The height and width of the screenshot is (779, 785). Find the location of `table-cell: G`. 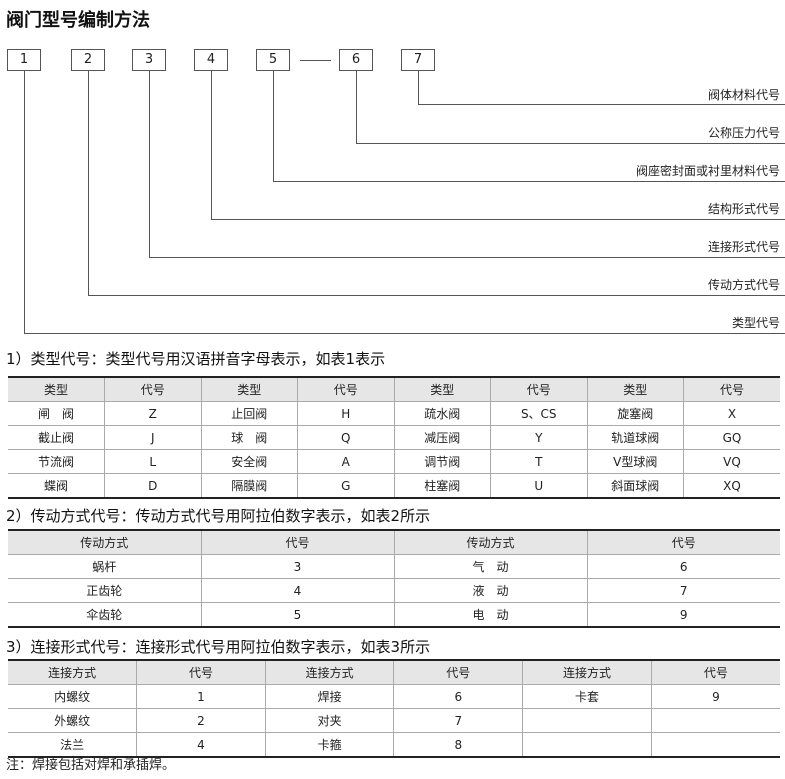

table-cell: G is located at coordinates (346, 485).